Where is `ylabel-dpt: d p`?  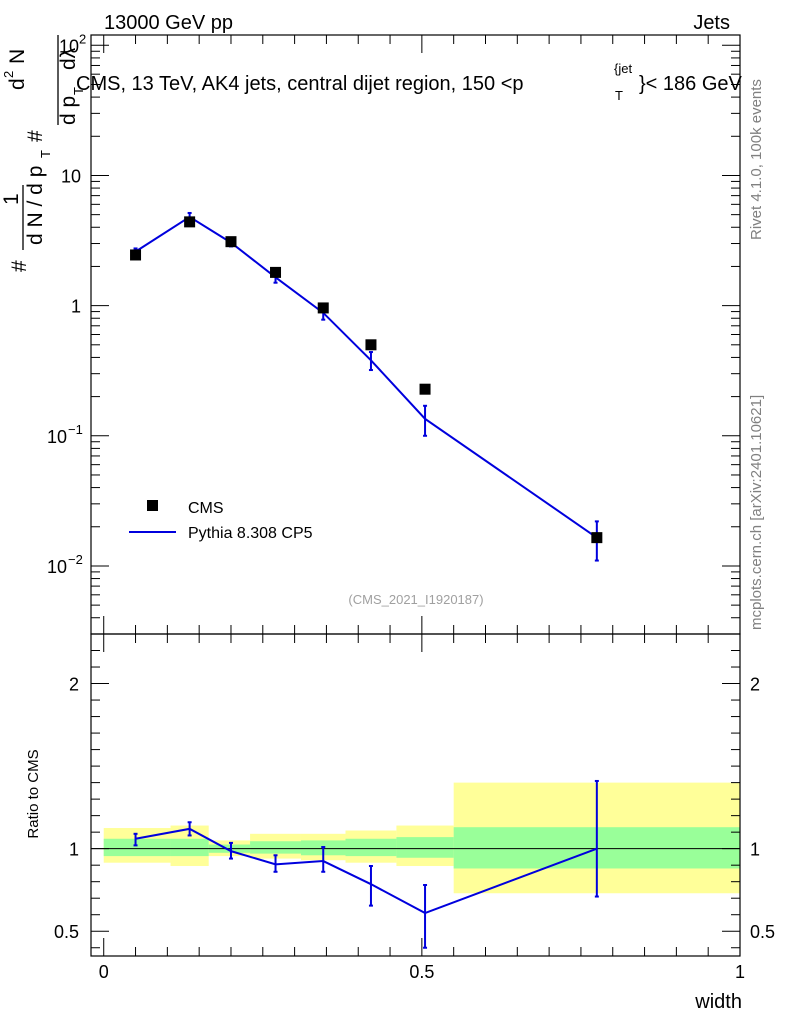 ylabel-dpt: d p is located at coordinates (68, 110).